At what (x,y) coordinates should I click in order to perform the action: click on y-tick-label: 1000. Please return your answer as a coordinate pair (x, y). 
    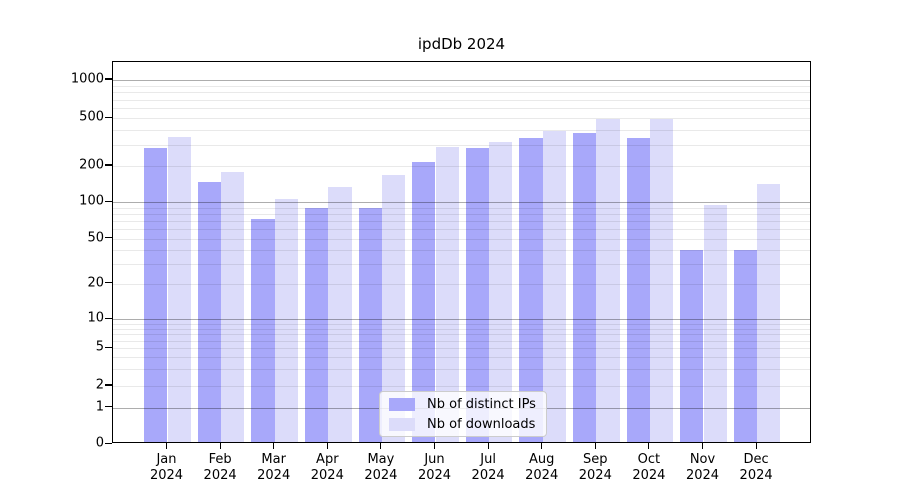
    Looking at the image, I should click on (87, 79).